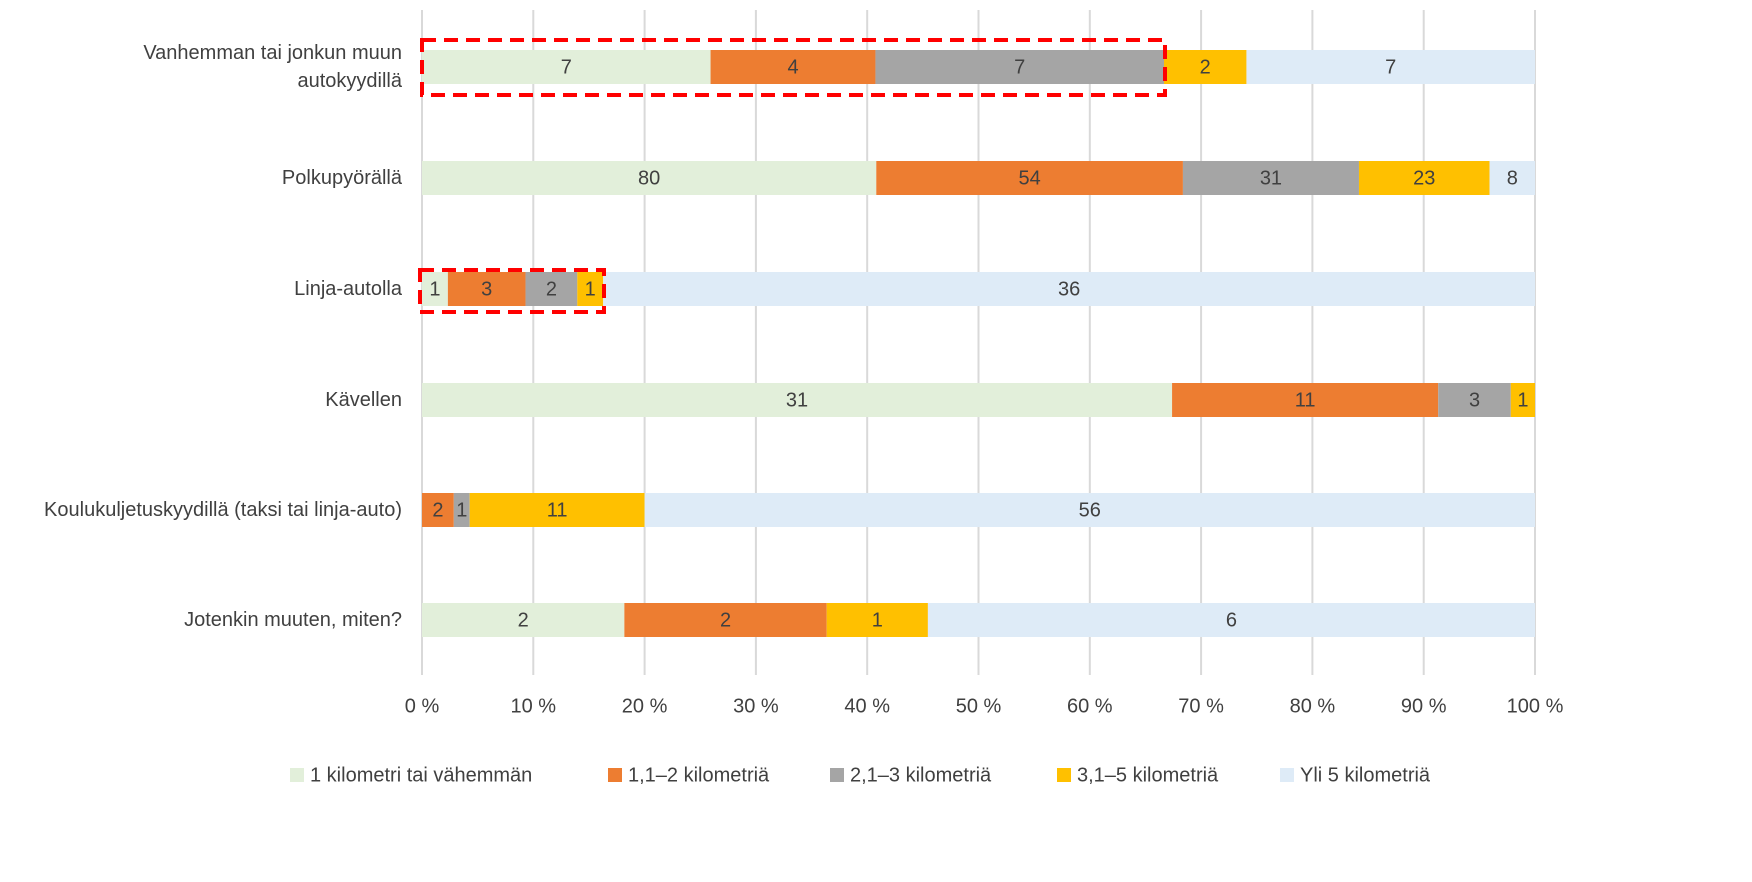 This screenshot has width=1752, height=882. I want to click on x-tick-label: 20 %, so click(645, 706).